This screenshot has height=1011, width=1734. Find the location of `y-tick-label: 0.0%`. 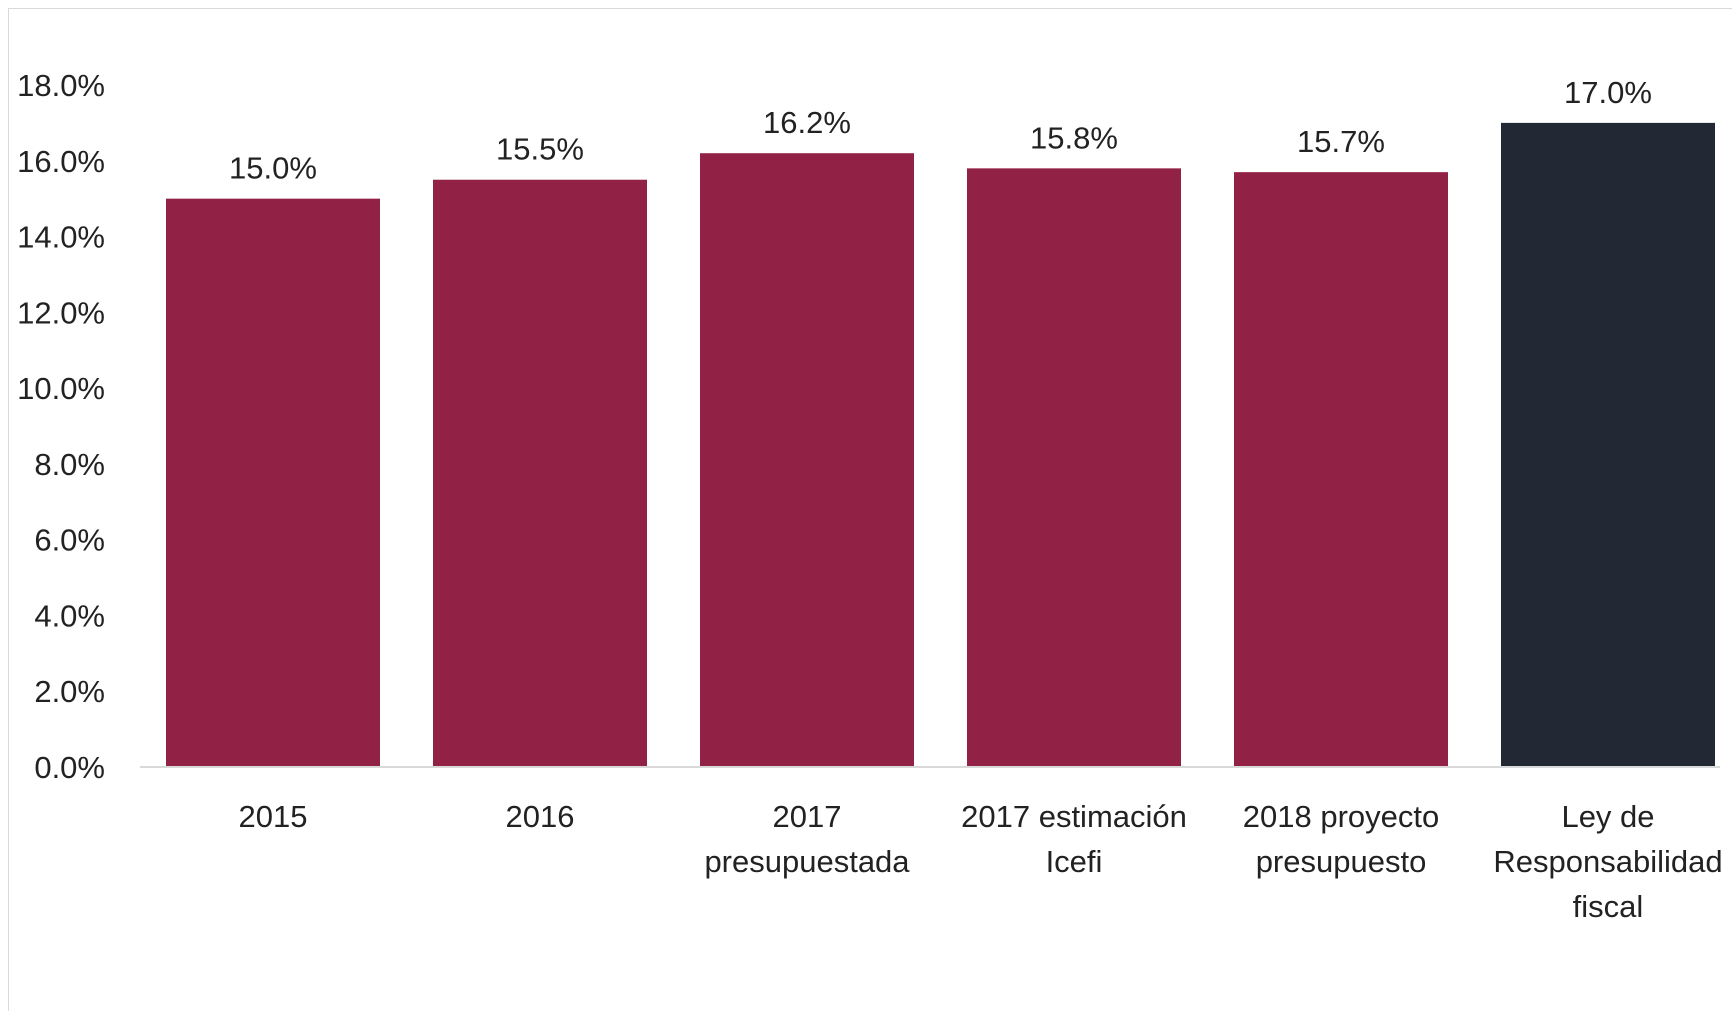

y-tick-label: 0.0% is located at coordinates (69, 767).